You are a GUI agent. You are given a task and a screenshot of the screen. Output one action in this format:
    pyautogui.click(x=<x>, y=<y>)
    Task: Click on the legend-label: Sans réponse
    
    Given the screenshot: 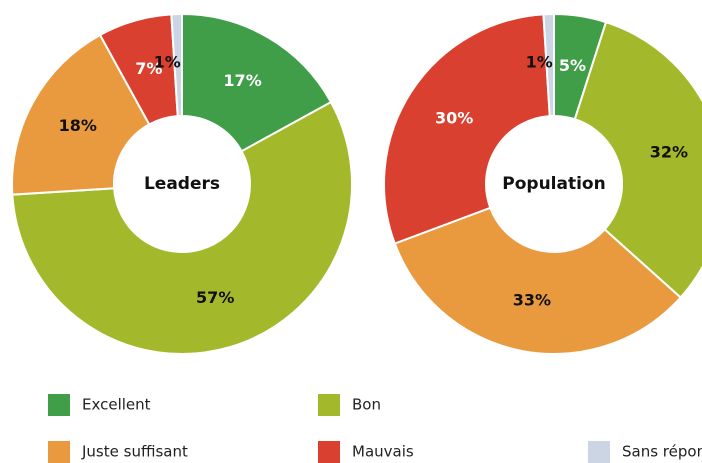 What is the action you would take?
    pyautogui.click(x=662, y=452)
    